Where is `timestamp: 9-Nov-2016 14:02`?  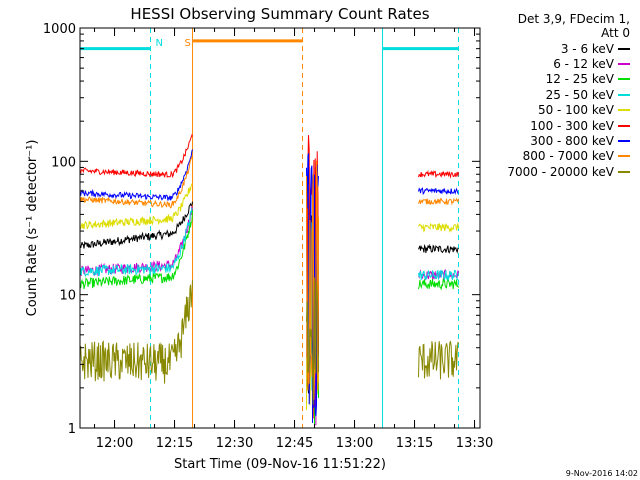
timestamp: 9-Nov-2016 14:02 is located at coordinates (601, 473).